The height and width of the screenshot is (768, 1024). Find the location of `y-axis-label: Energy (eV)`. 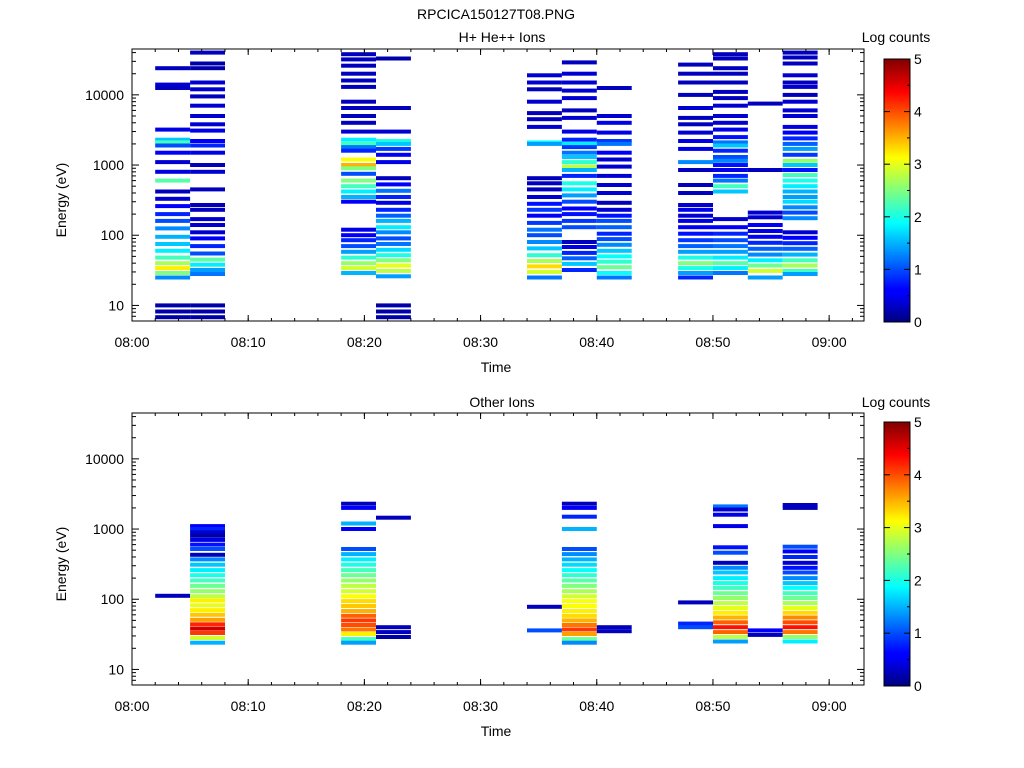

y-axis-label: Energy (eV) is located at coordinates (61, 564).